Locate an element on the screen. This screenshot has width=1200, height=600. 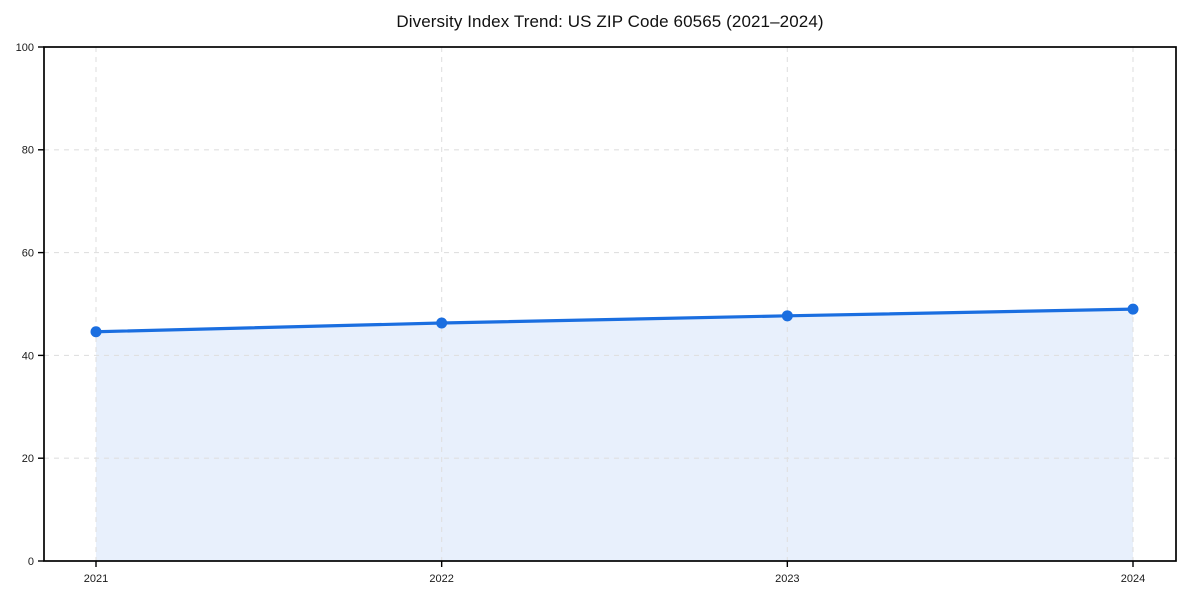
y-tick-label: 0 is located at coordinates (31, 562).